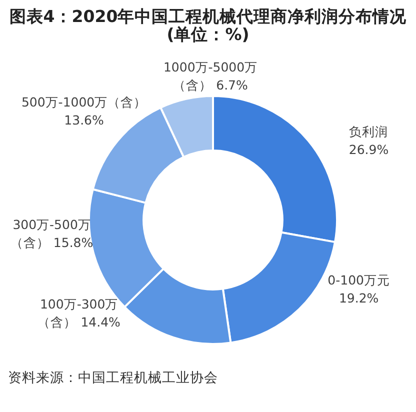 The height and width of the screenshot is (412, 416). What do you see at coordinates (359, 280) in the screenshot?
I see `slice-label: 0-100万元` at bounding box center [359, 280].